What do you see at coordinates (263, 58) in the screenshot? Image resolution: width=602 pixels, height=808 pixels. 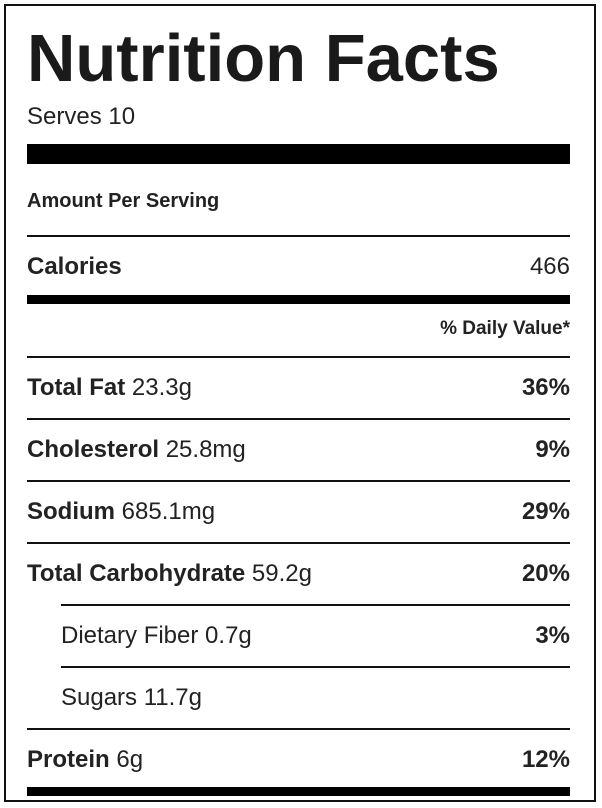 I see `label-title: Nutrition Facts` at bounding box center [263, 58].